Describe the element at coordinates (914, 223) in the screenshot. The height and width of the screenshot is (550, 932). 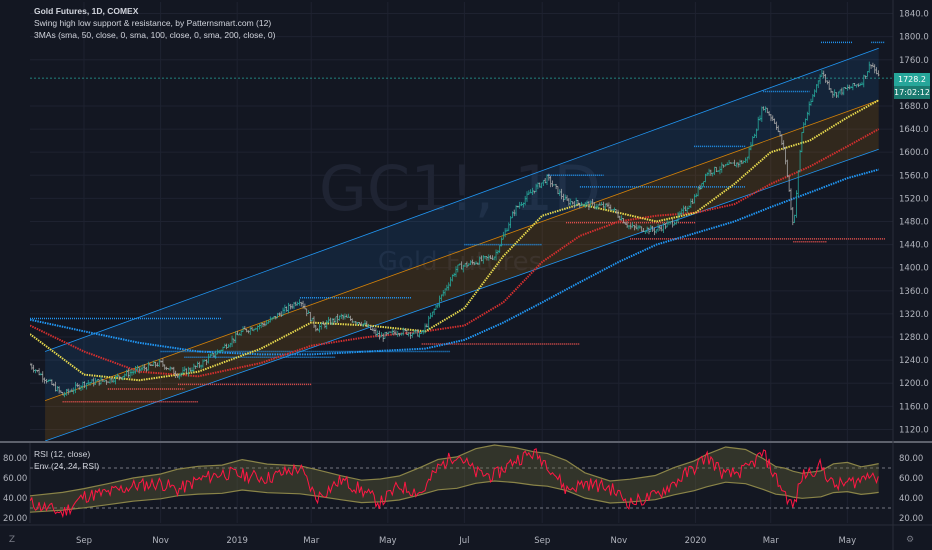
I see `price-tick-label: 1480.0` at that location.